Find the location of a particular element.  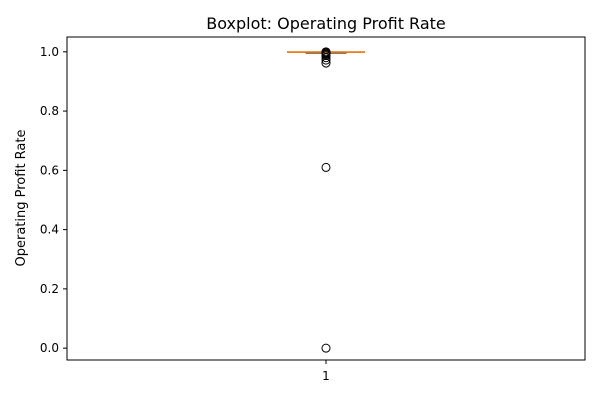

y-tick-label: 0.8 is located at coordinates (49, 111).